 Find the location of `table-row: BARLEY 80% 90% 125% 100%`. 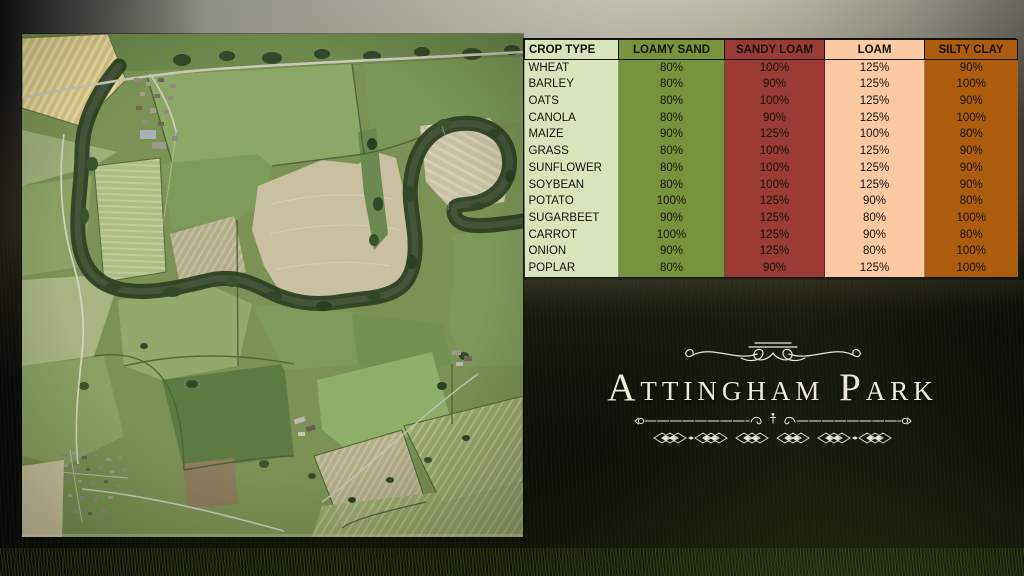

table-row: BARLEY 80% 90% 125% 100% is located at coordinates (771, 85).